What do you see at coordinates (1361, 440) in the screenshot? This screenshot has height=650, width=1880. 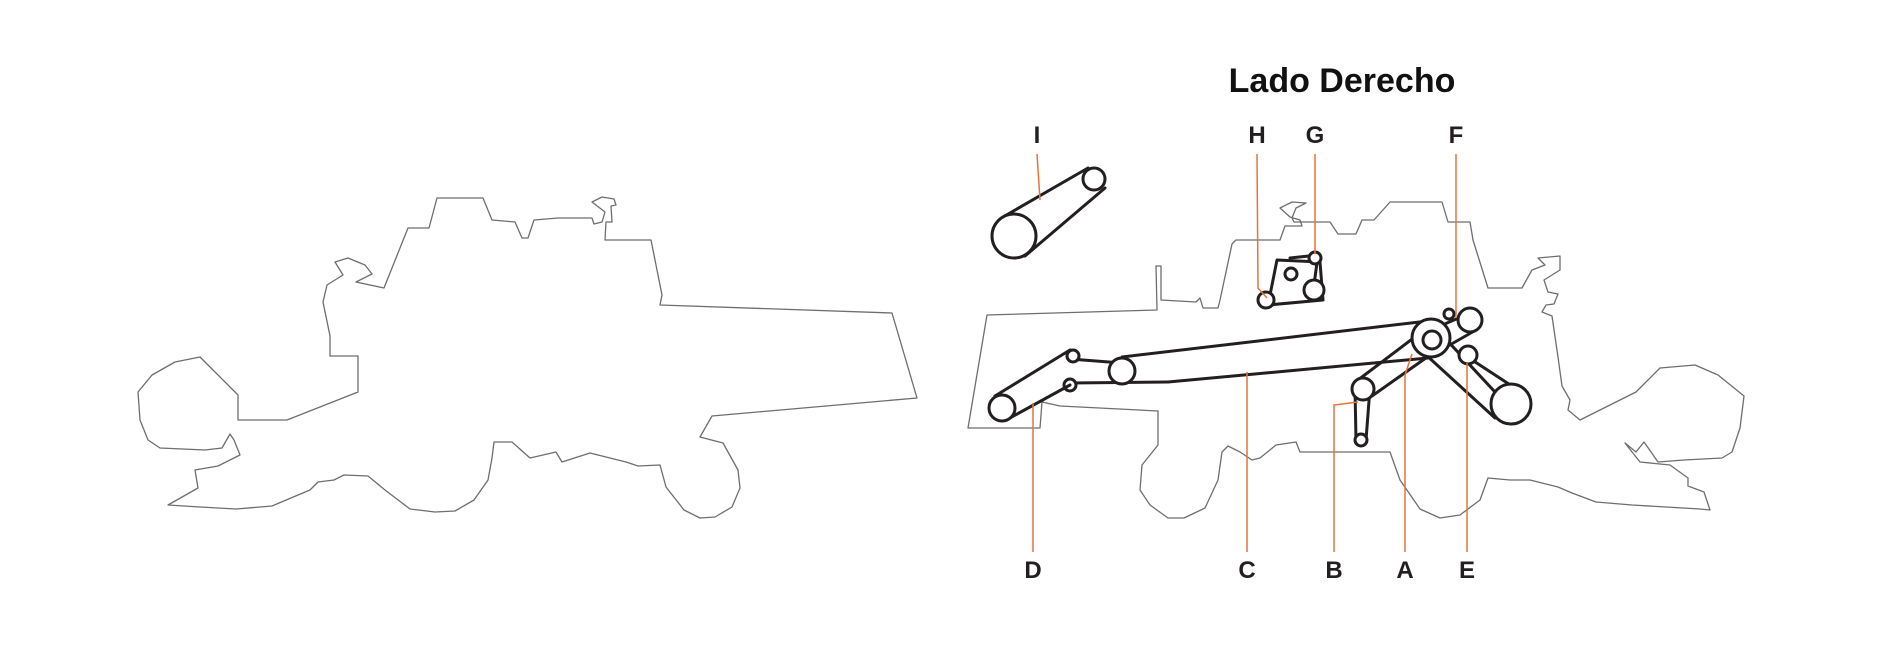 I see `pulley-B-bottom` at bounding box center [1361, 440].